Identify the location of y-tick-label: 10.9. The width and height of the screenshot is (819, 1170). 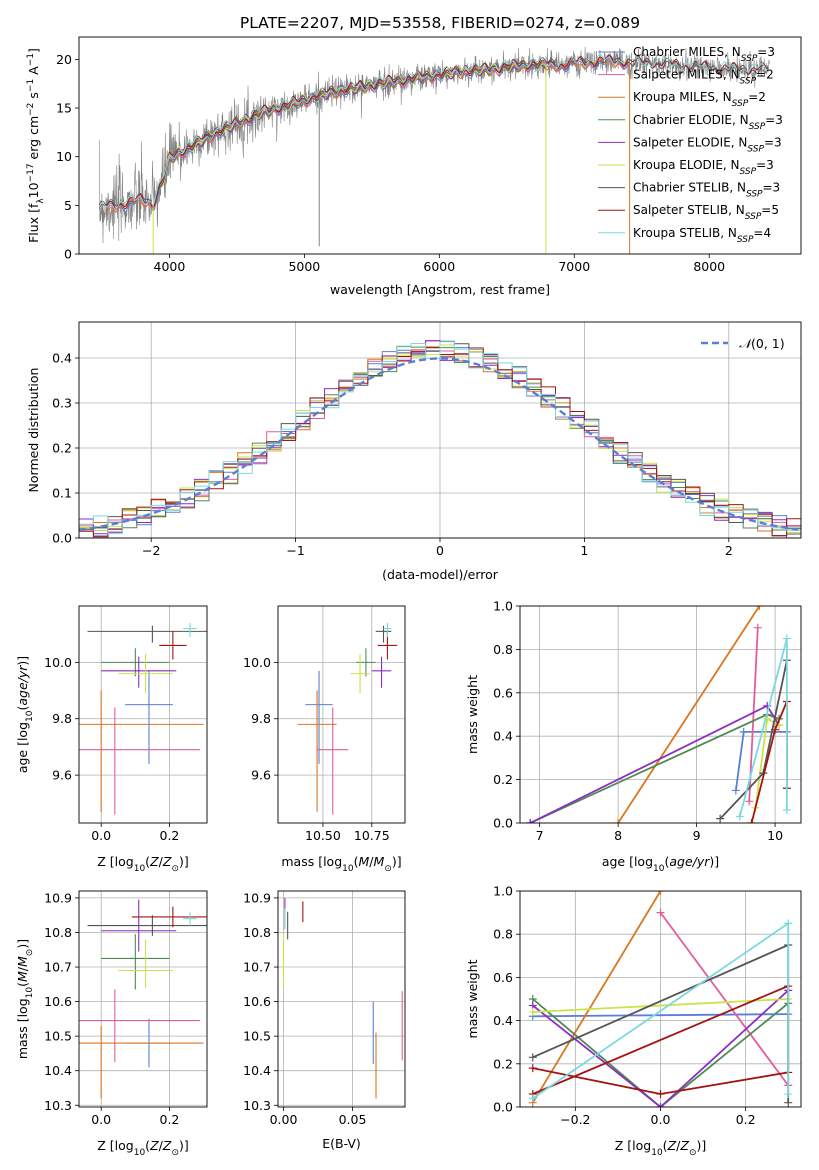
(58, 897).